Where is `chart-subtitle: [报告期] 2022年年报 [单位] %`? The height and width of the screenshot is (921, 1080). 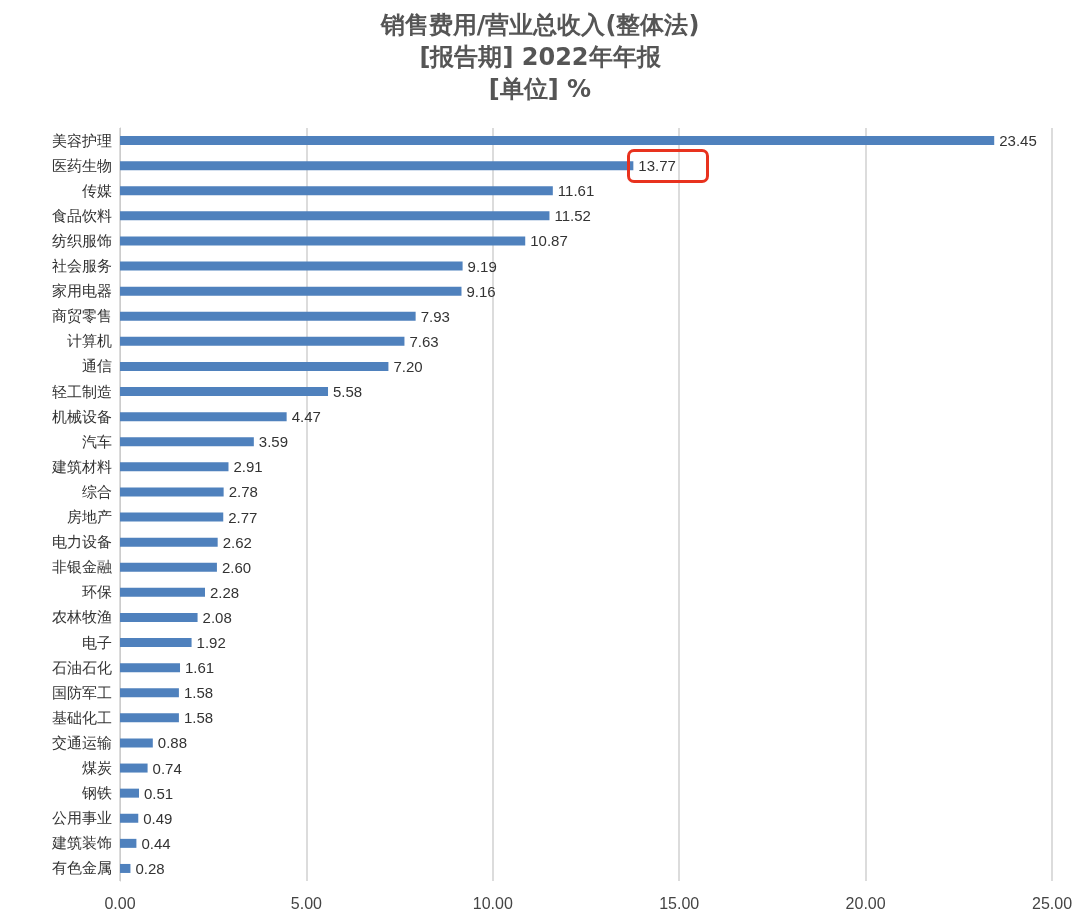 chart-subtitle: [报告期] 2022年年报 [单位] % is located at coordinates (540, 73).